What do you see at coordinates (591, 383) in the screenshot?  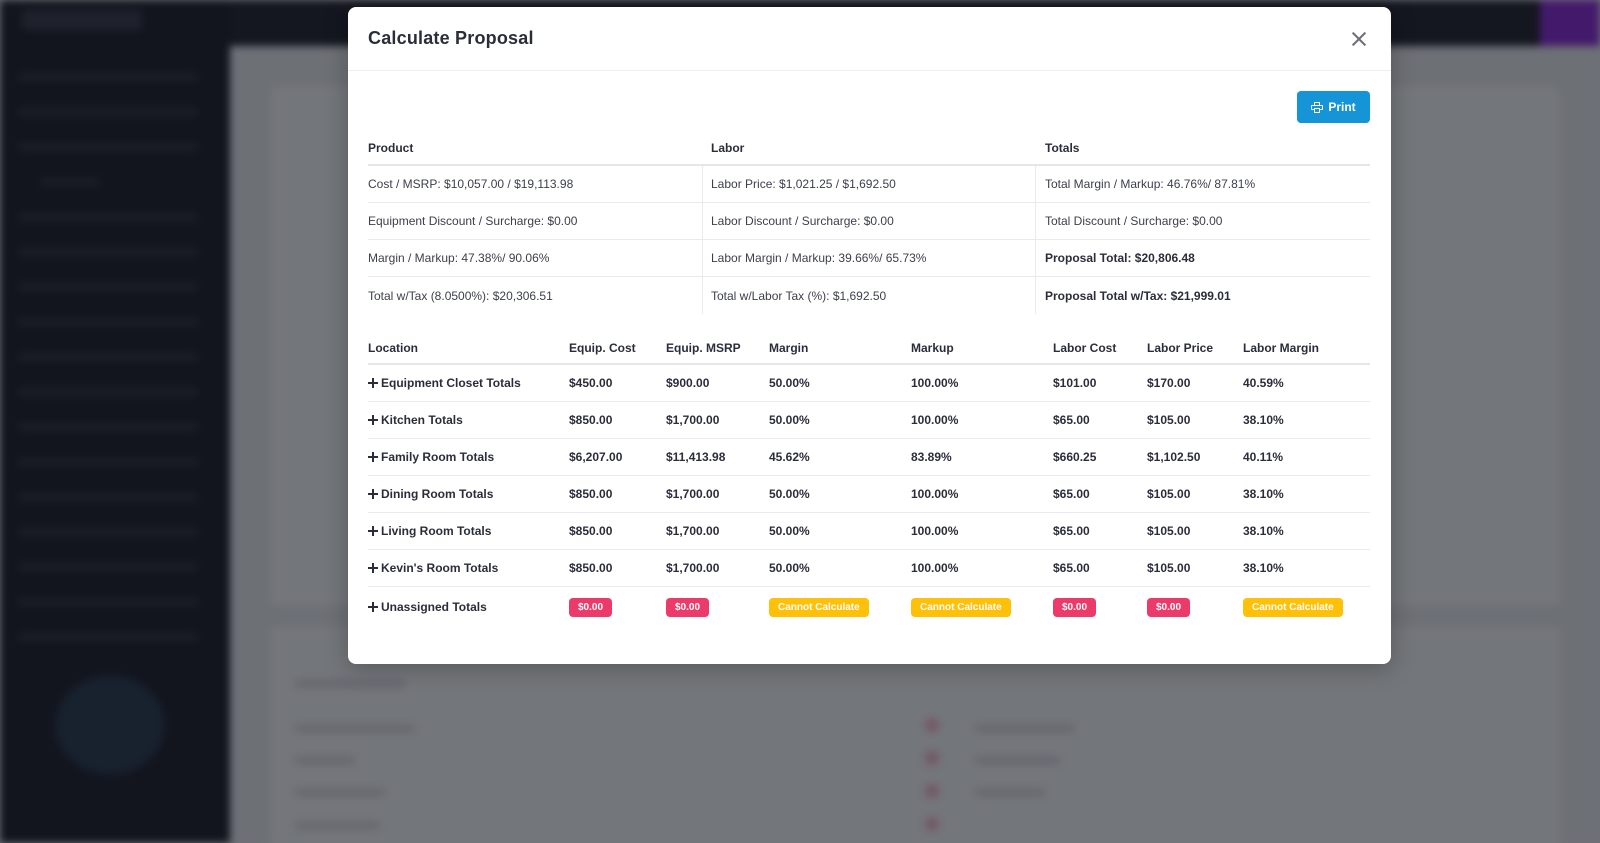 I see `cell-equip-cost: $450.00` at bounding box center [591, 383].